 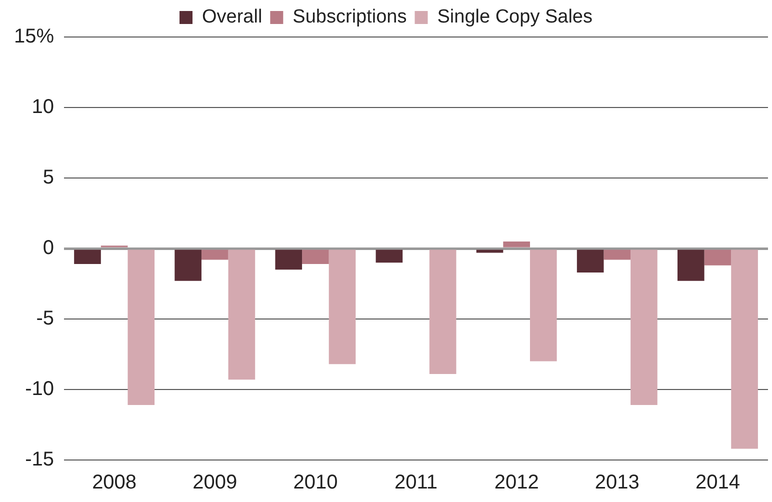 What do you see at coordinates (315, 483) in the screenshot?
I see `x-tick-label: 2010` at bounding box center [315, 483].